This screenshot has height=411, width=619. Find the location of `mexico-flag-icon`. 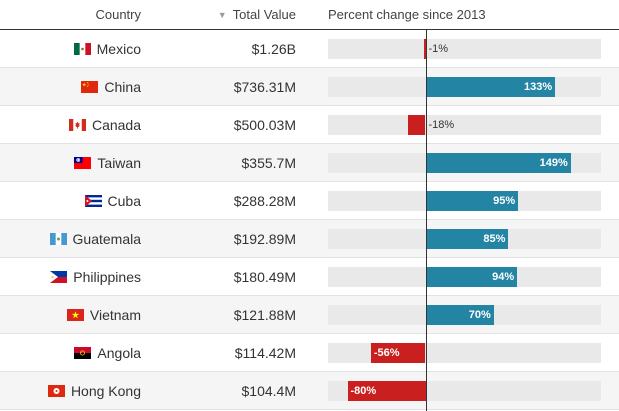

mexico-flag-icon is located at coordinates (82, 49).